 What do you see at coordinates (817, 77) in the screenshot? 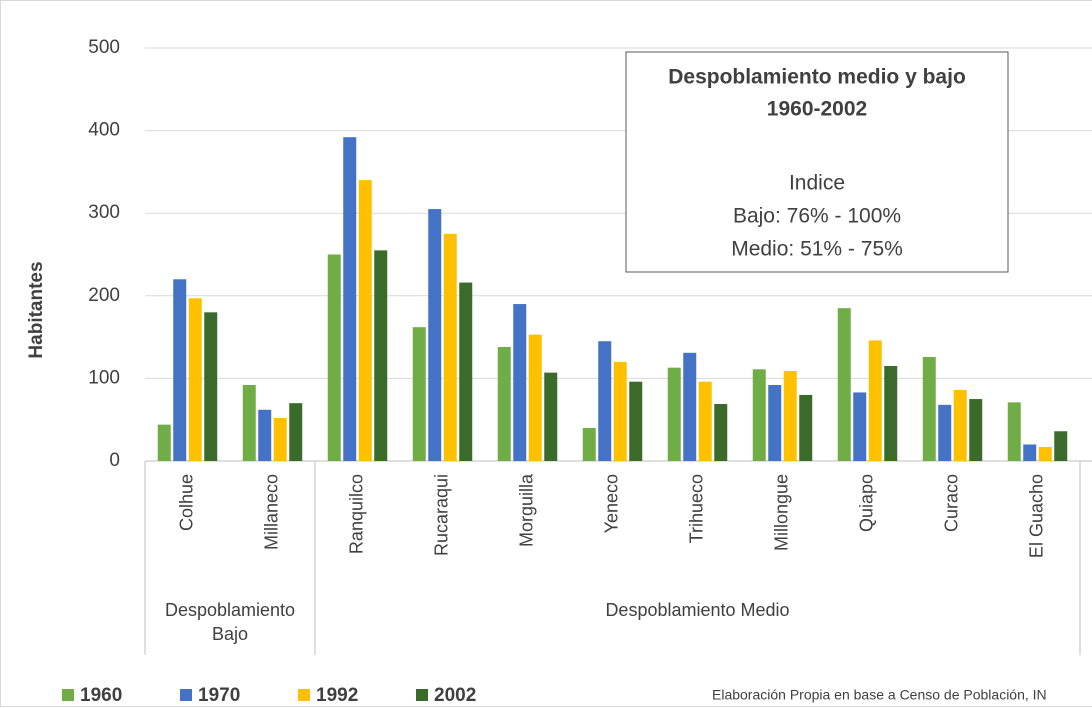
I see `inset-title: Despoblamiento medio y bajo` at bounding box center [817, 77].